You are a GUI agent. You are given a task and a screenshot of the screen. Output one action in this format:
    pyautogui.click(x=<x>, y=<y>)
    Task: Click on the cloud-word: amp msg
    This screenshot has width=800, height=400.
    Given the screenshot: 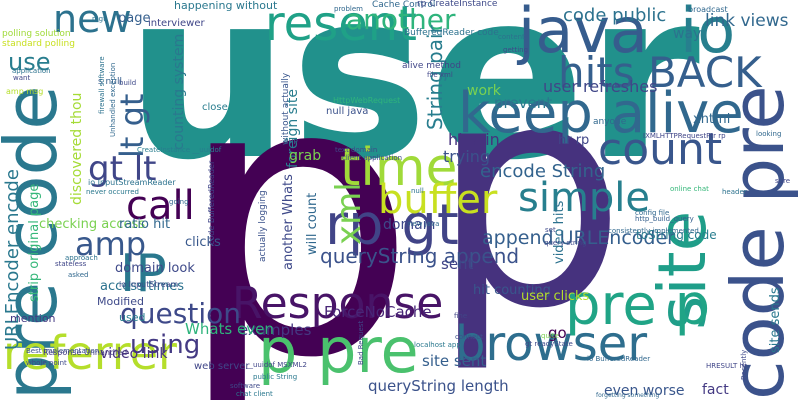 What is the action you would take?
    pyautogui.click(x=25, y=91)
    